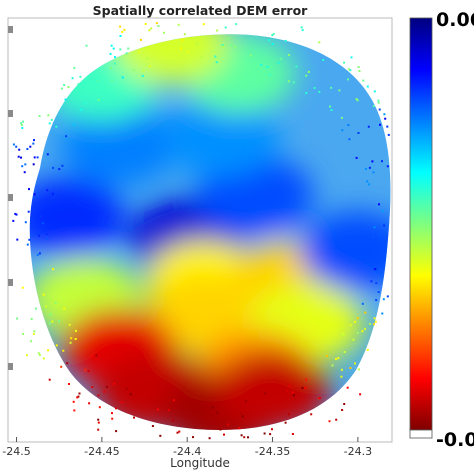  I want to click on x-tick-label: -24.3, so click(358, 451).